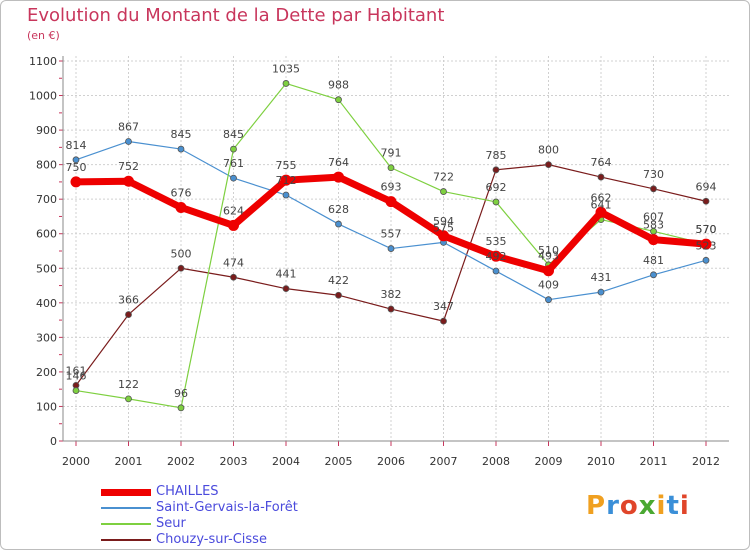 The height and width of the screenshot is (550, 750). What do you see at coordinates (443, 227) in the screenshot?
I see `data-label-saint-gervais-la-for-t: 575` at bounding box center [443, 227].